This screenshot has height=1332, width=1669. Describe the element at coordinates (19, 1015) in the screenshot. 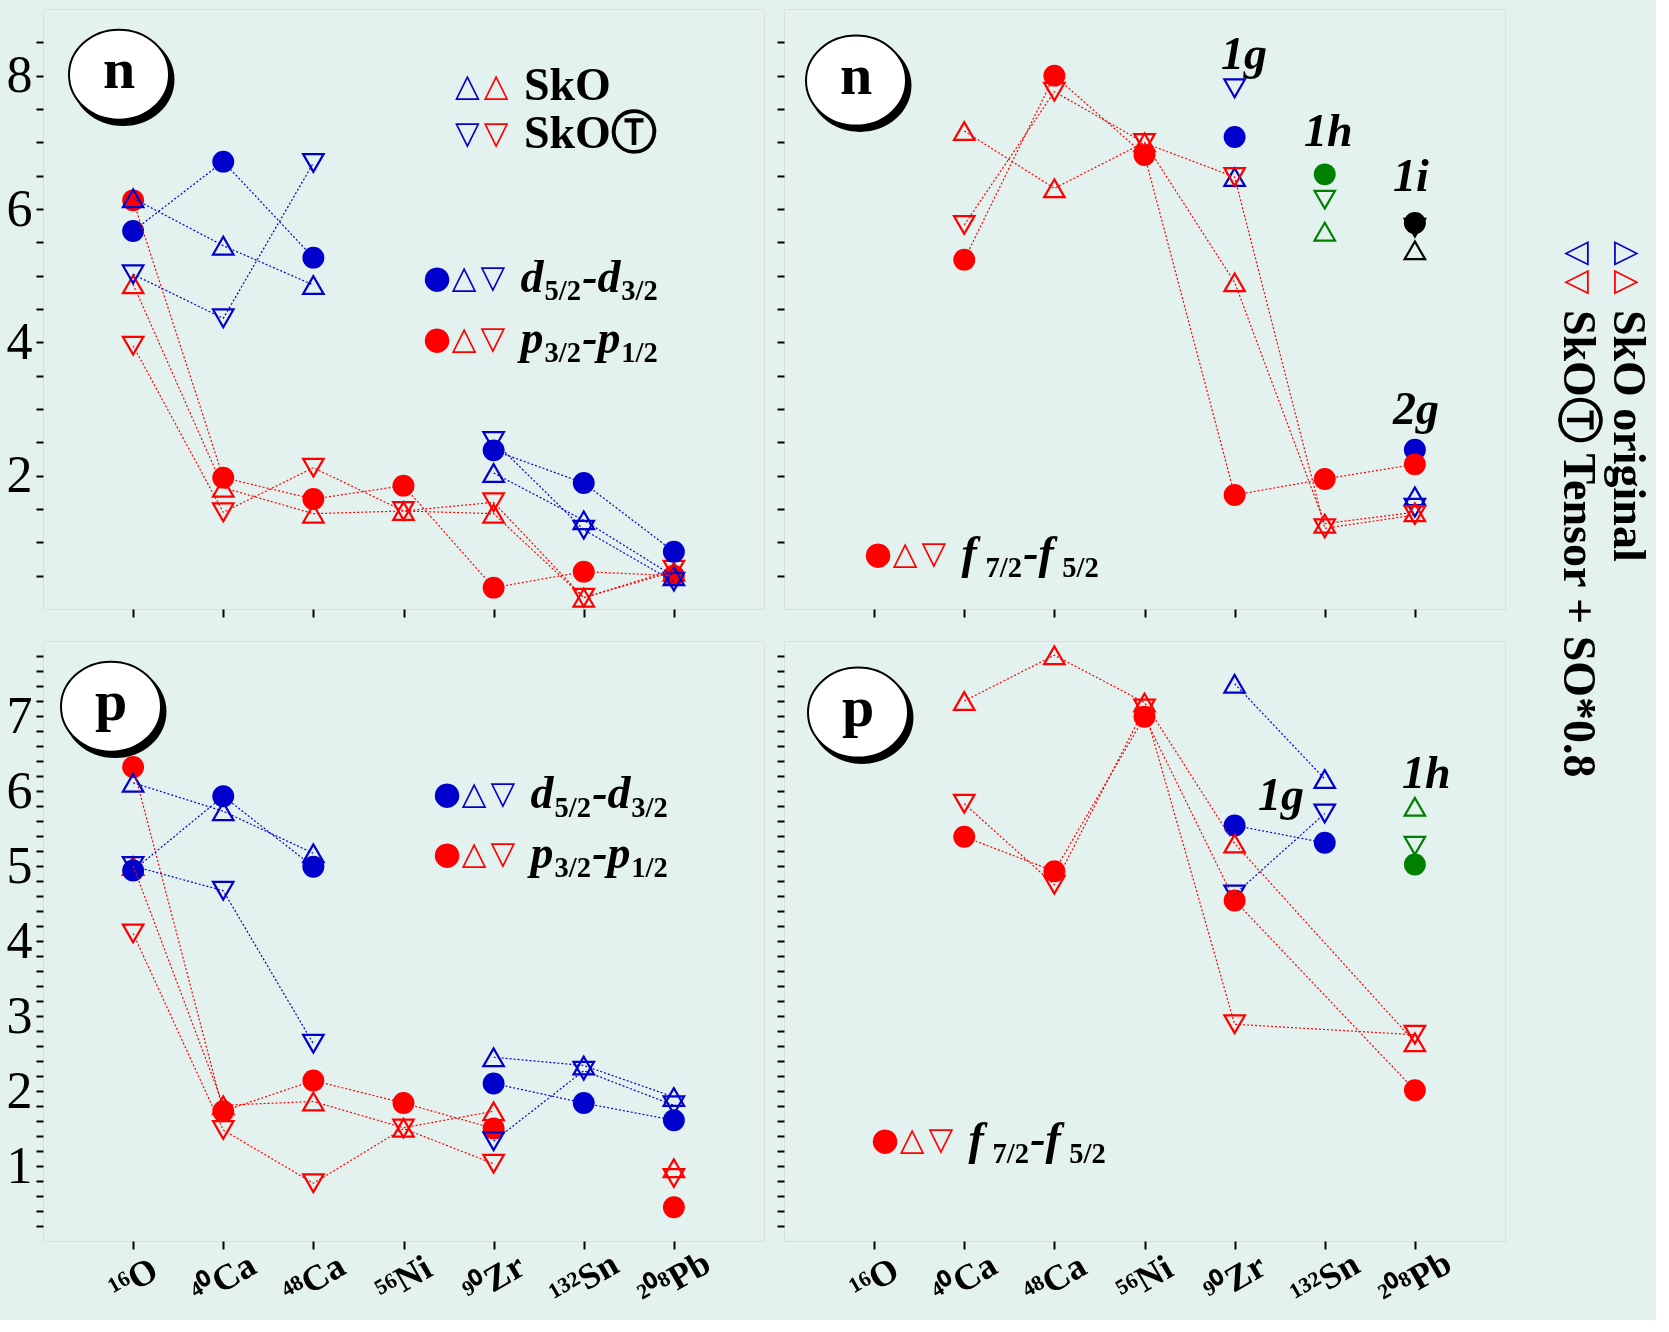

I see `y-tick-label: 3` at that location.